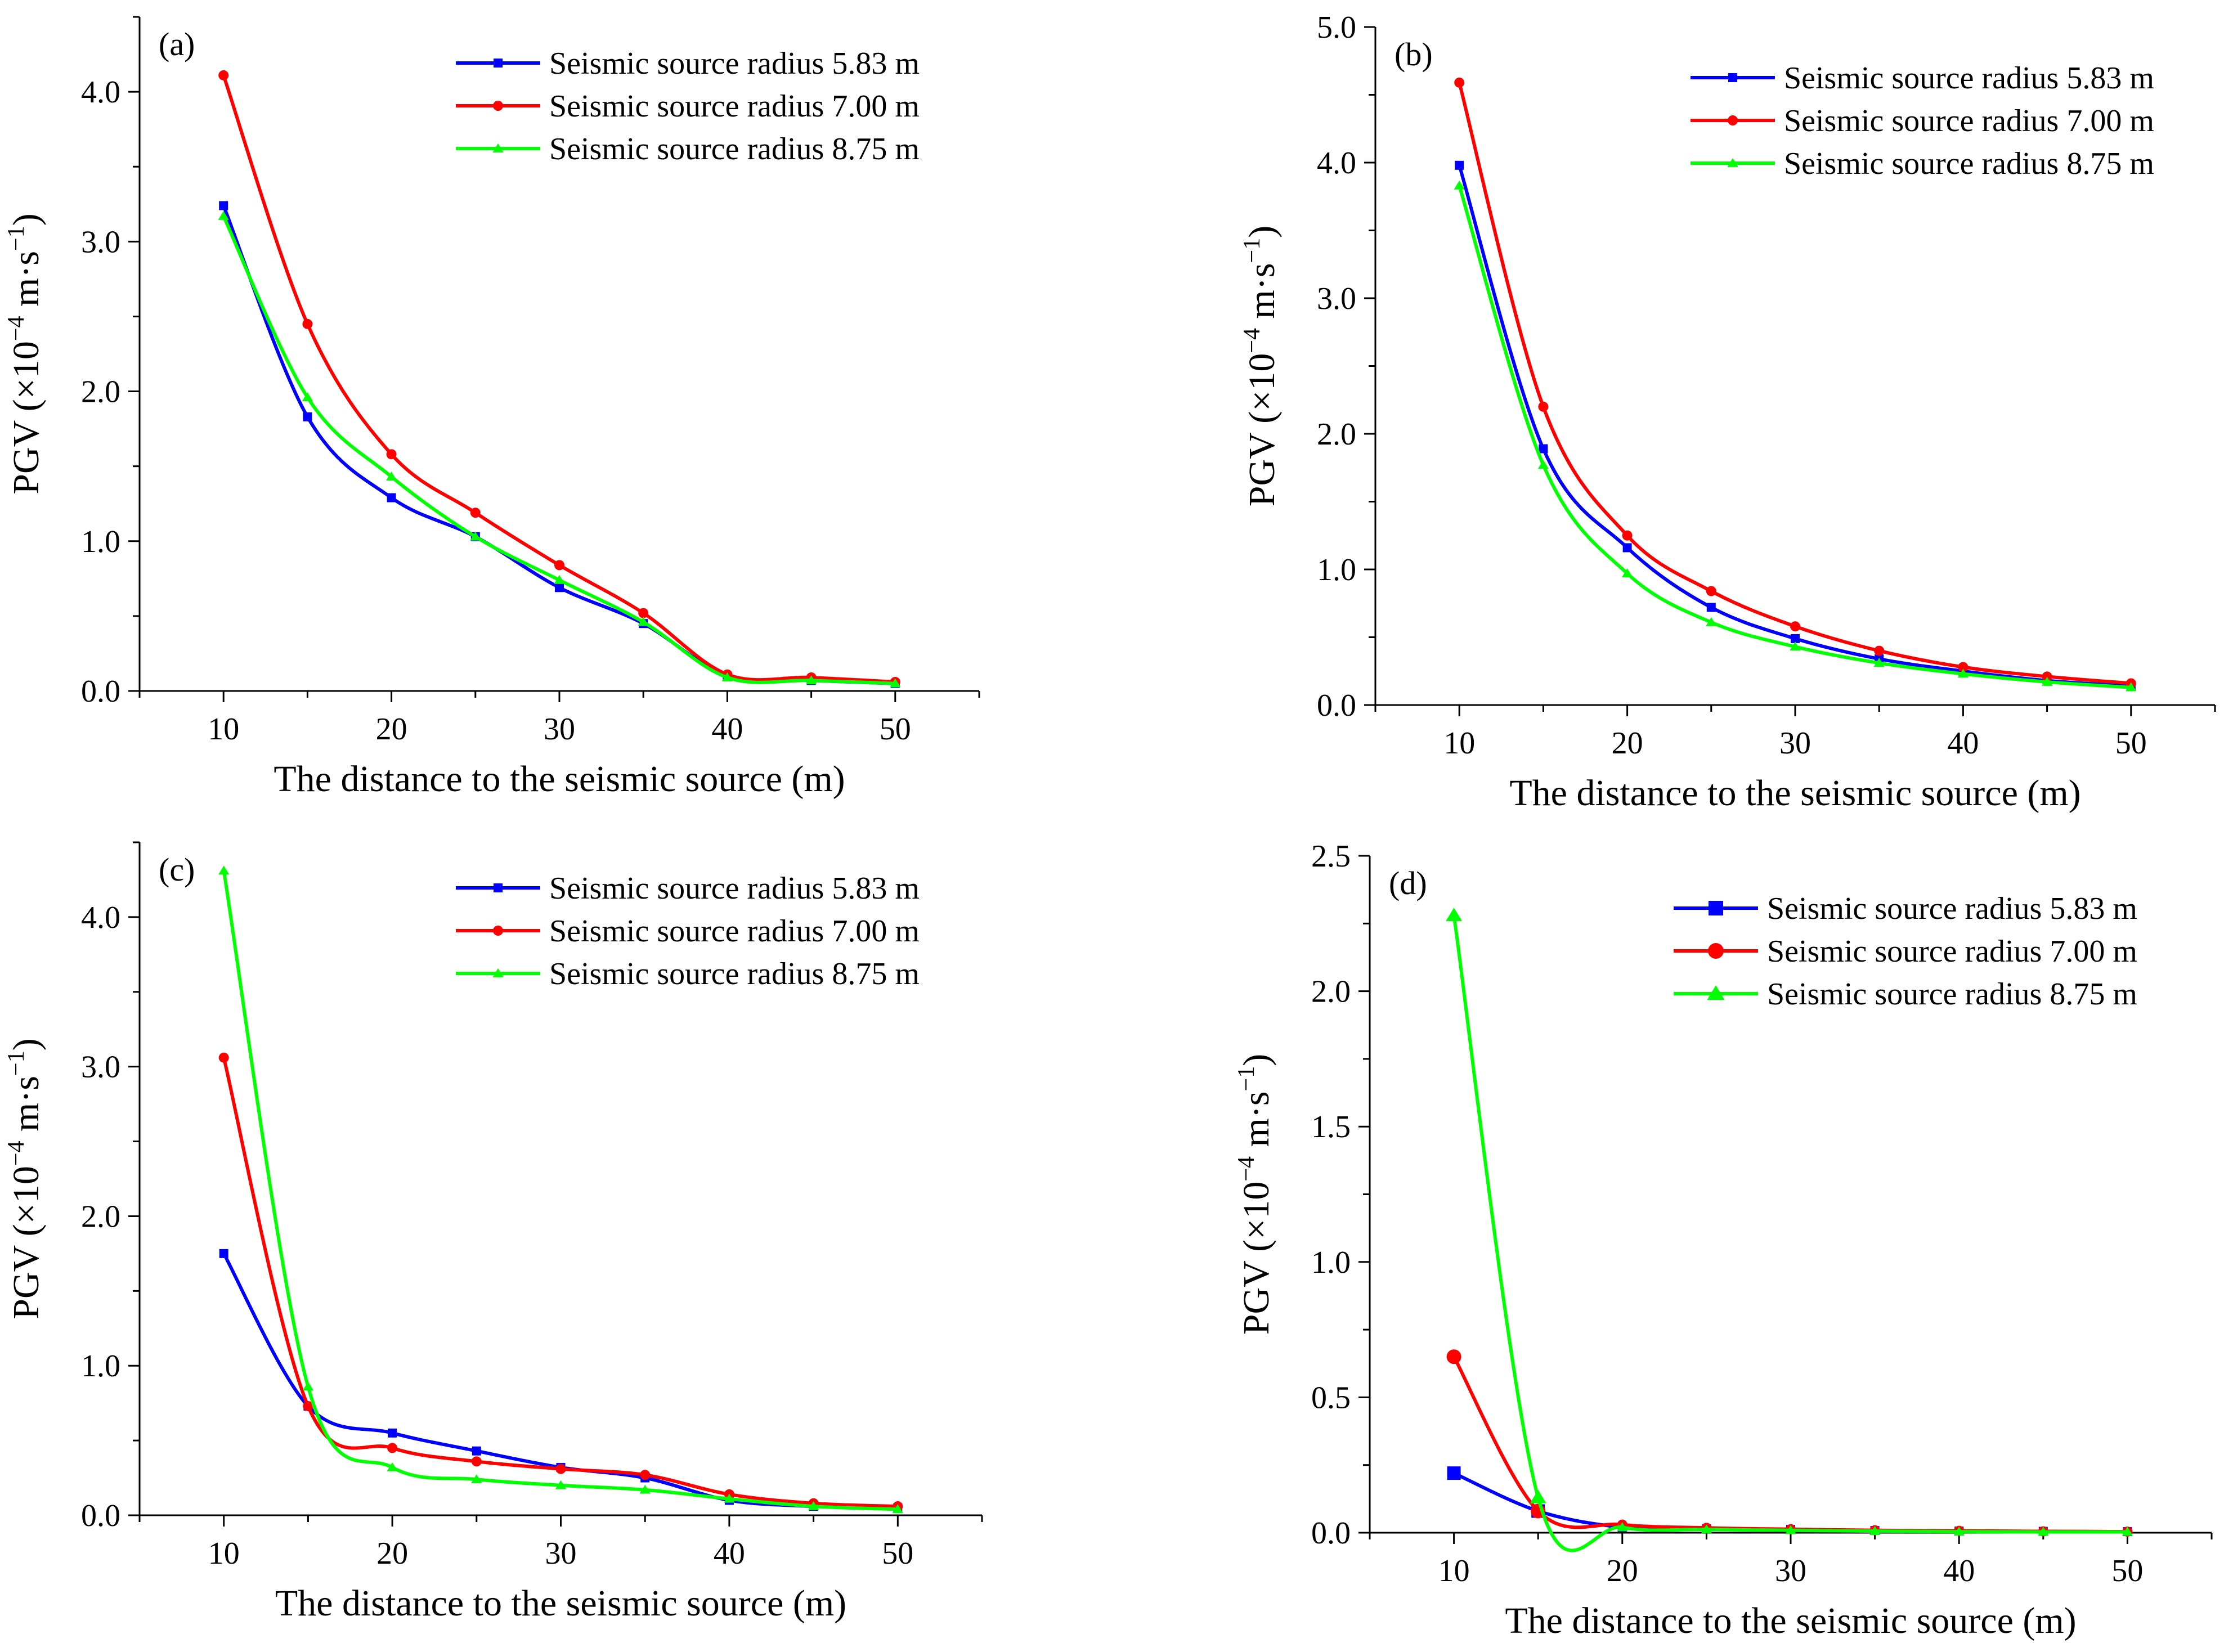  What do you see at coordinates (734, 888) in the screenshot?
I see `panel-c-legend-label: Seismic source radius 5.83 m` at bounding box center [734, 888].